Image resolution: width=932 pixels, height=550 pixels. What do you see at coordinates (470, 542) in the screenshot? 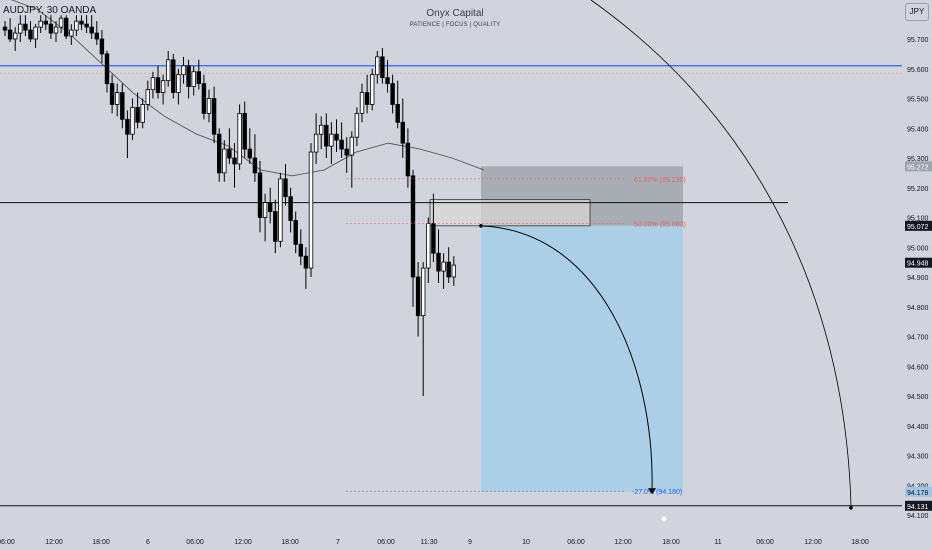
I see `time-tick: 9` at bounding box center [470, 542].